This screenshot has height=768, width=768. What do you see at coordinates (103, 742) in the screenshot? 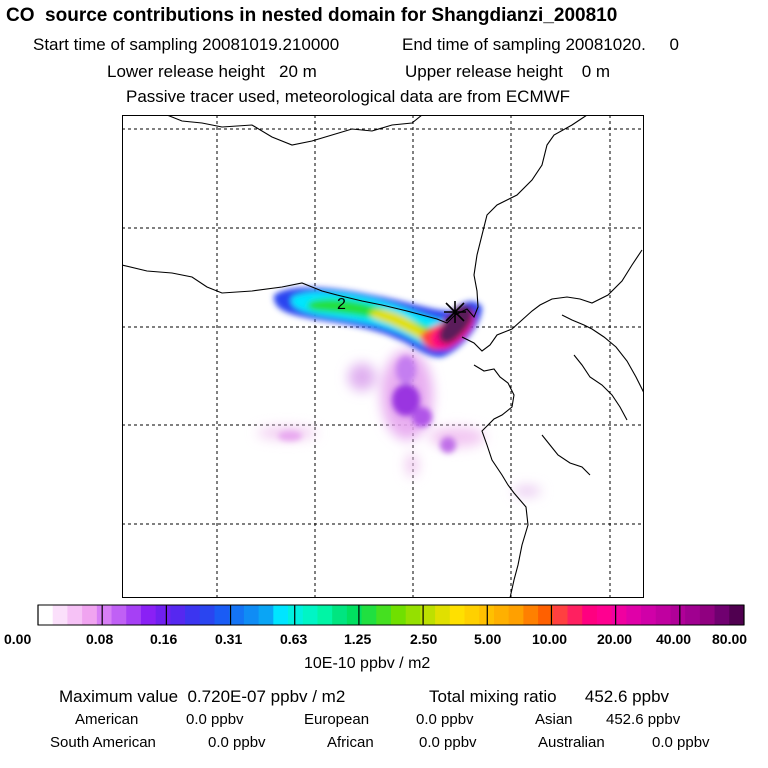
I see `south-american-label: South American` at bounding box center [103, 742].